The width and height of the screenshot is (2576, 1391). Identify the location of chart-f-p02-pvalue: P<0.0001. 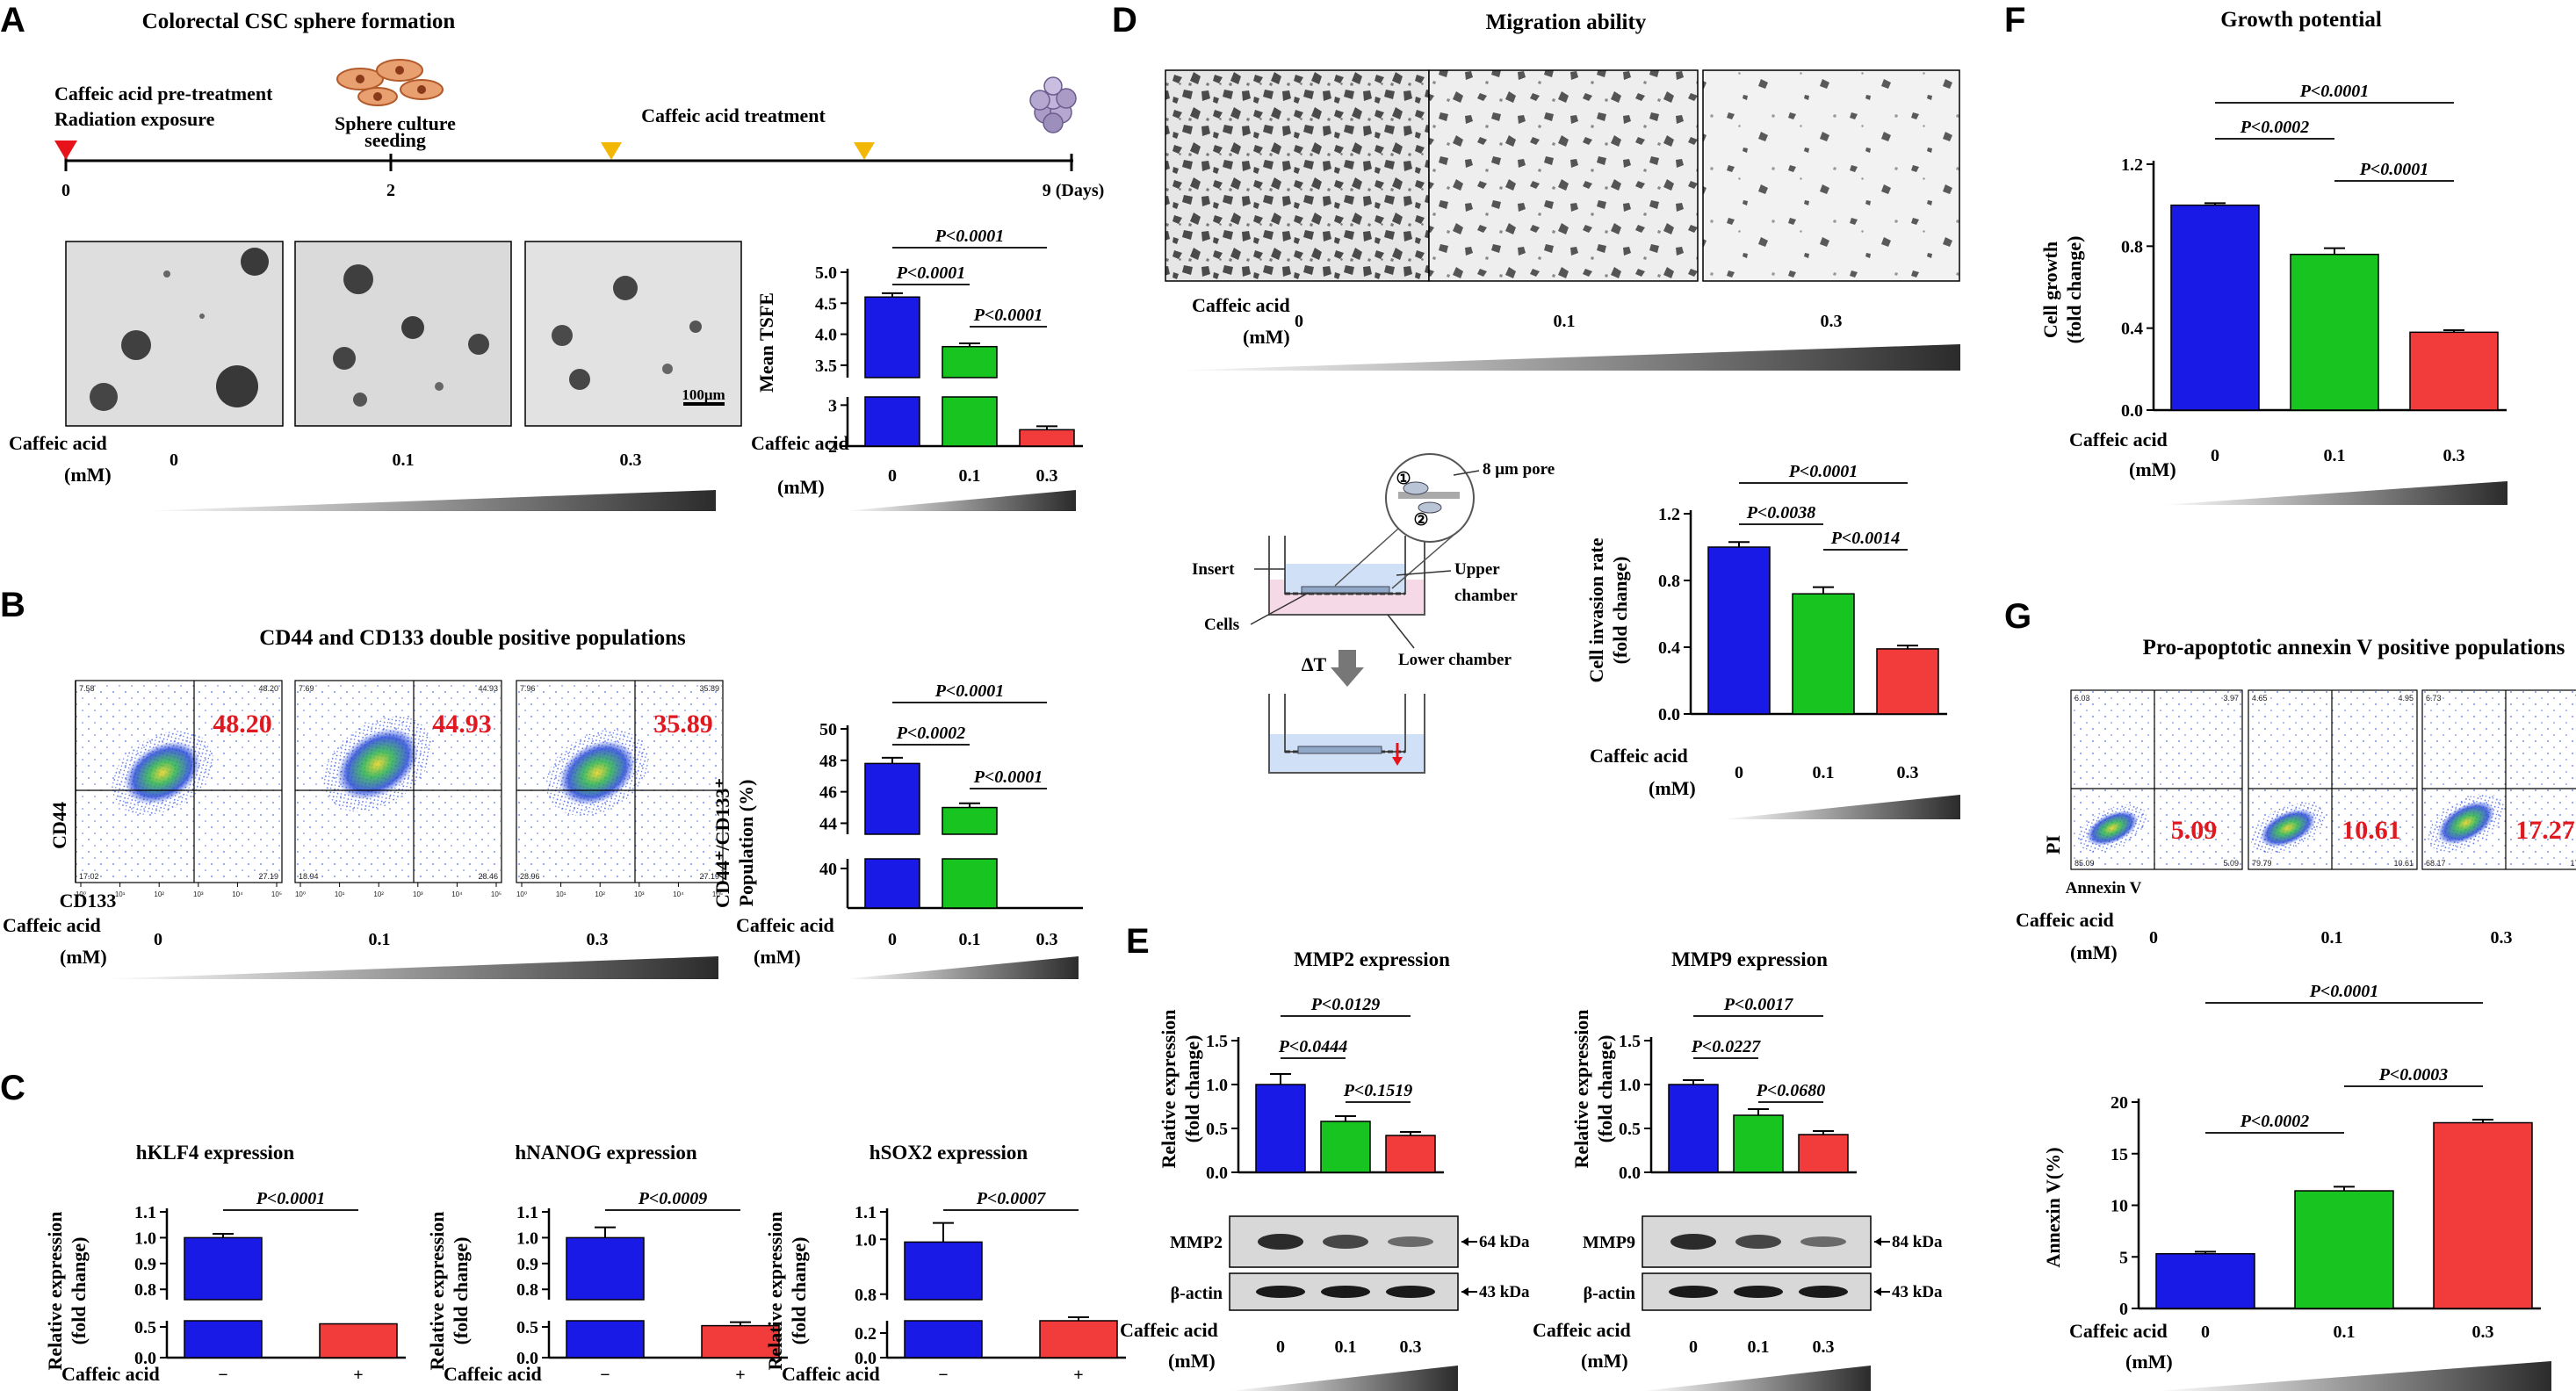
(2334, 91).